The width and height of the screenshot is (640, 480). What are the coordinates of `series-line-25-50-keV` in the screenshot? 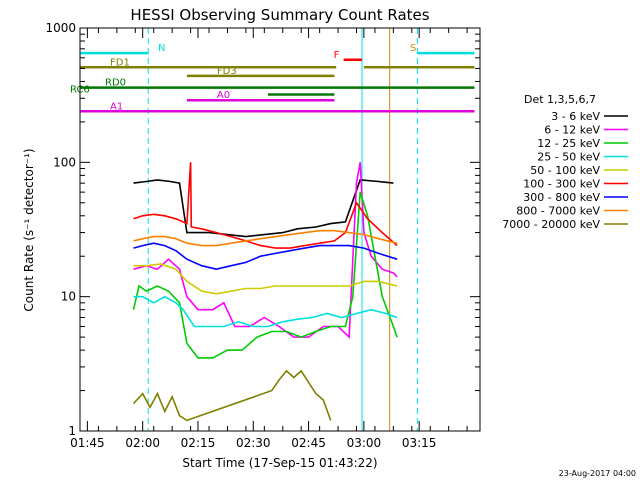 It's located at (265, 311).